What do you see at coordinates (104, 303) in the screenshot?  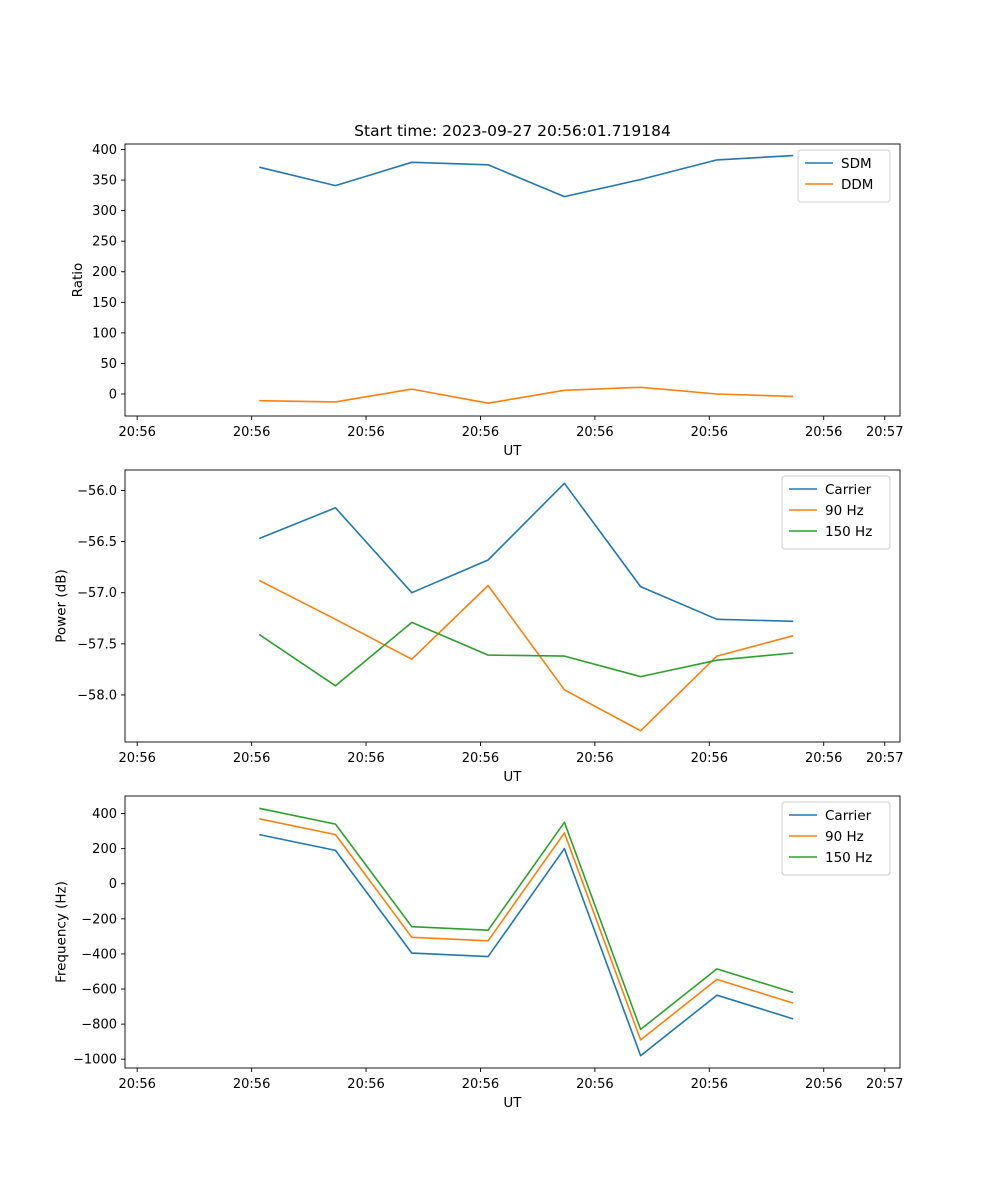 I see `y-tick-label: 150` at bounding box center [104, 303].